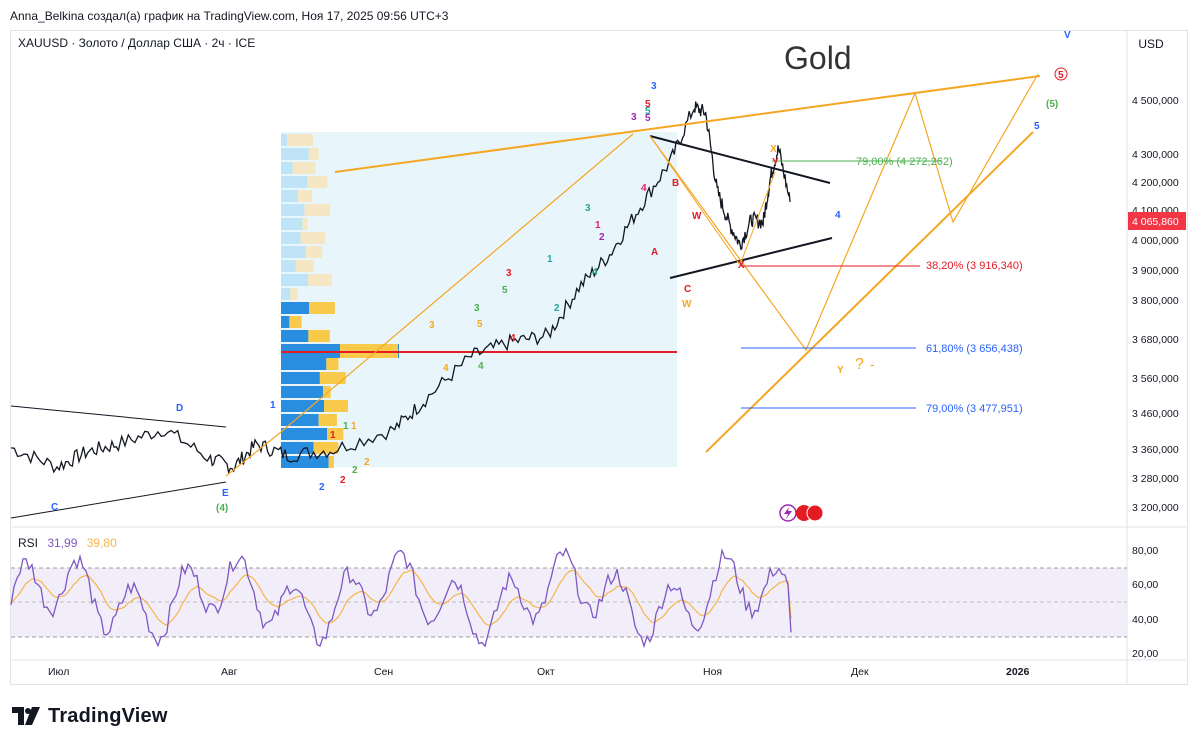  Describe the element at coordinates (539, 672) in the screenshot. I see `time-axis: Июл Авг Сен Окт Ноя Дек 2026` at that location.